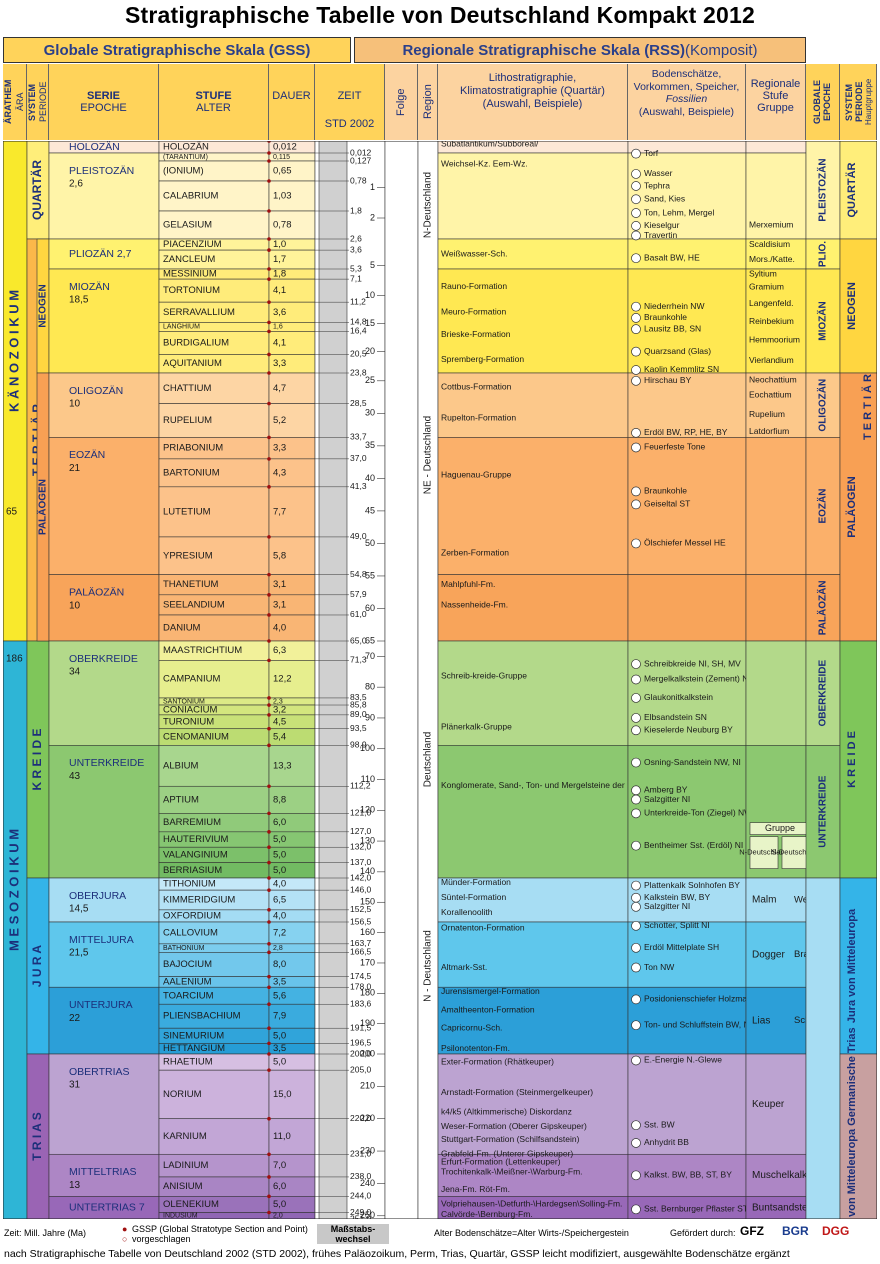 The height and width of the screenshot is (1264, 880). I want to click on region-label: Deutschland, so click(428, 760).